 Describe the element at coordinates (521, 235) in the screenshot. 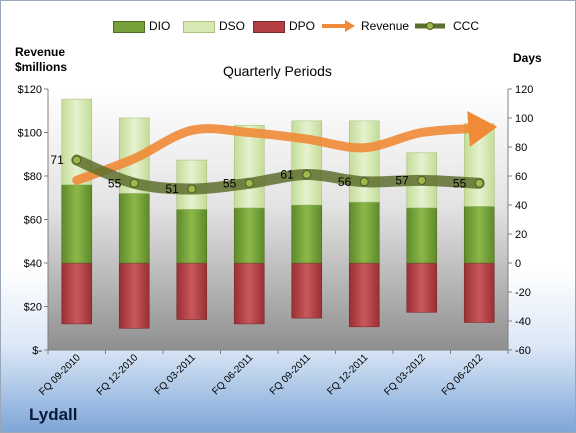

I see `right-tick-label: 20` at that location.